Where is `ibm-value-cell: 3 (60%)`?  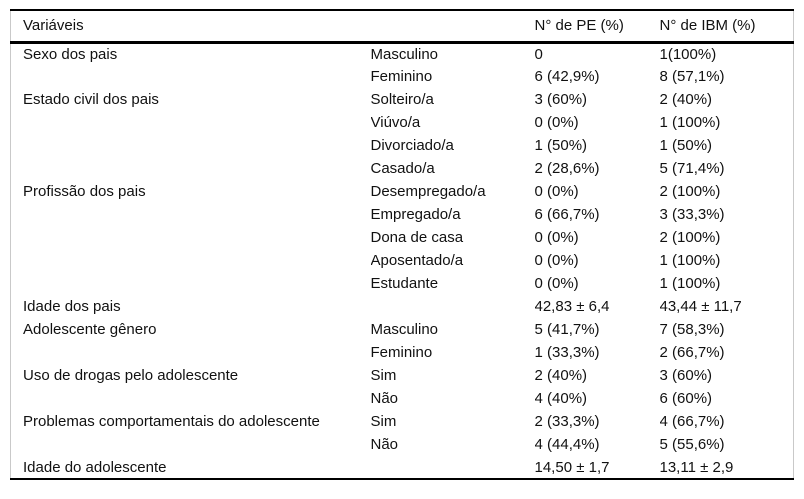
ibm-value-cell: 3 (60%) is located at coordinates (686, 375).